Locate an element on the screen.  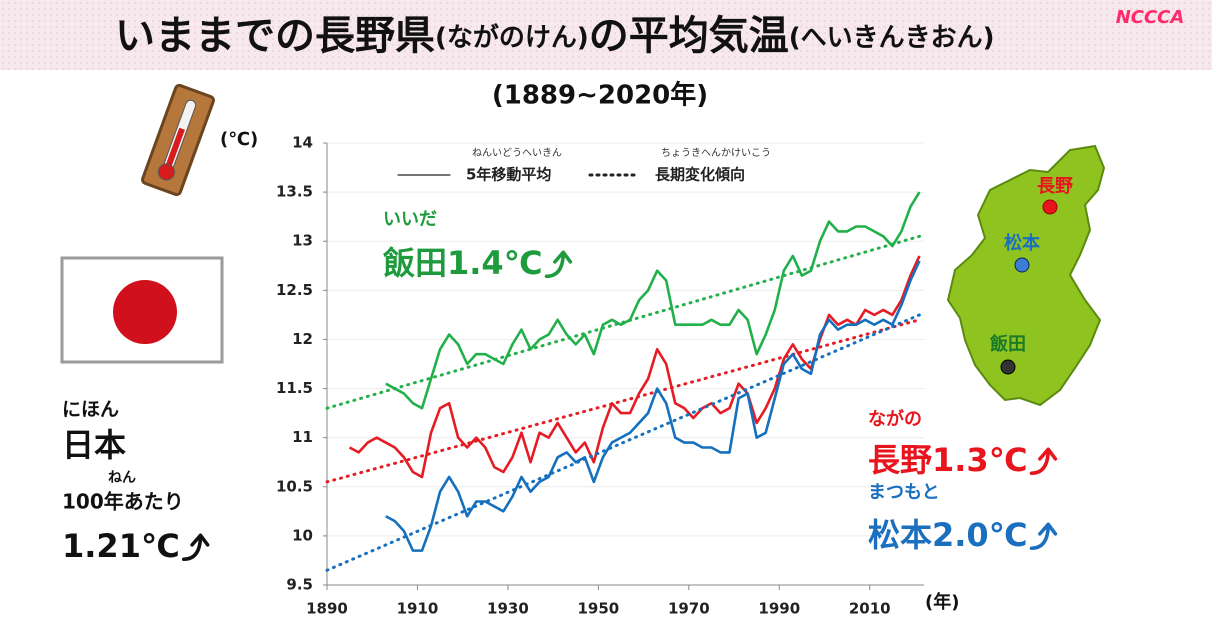
trend-line is located at coordinates (623, 401).